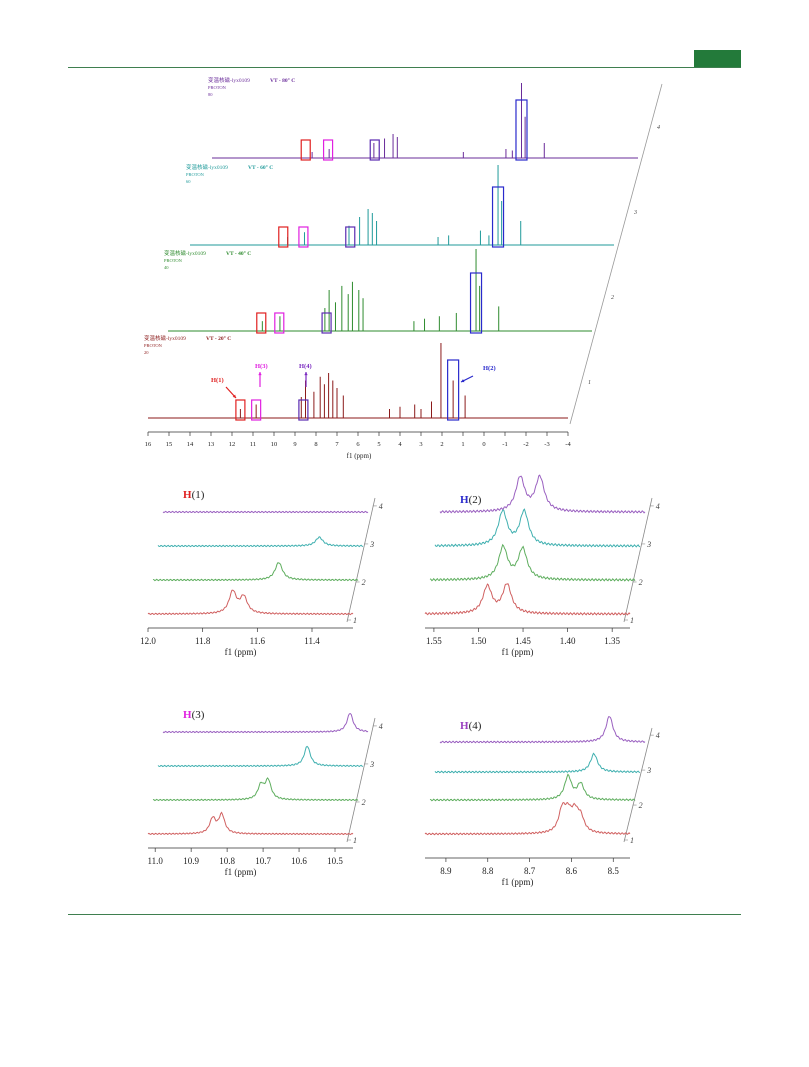  What do you see at coordinates (589, 383) in the screenshot?
I see `main-depth-tick-label: 1` at bounding box center [589, 383].